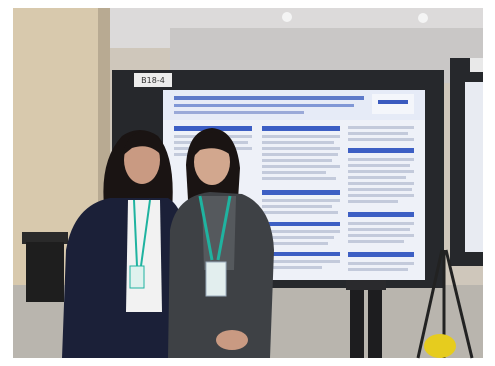 This screenshot has height=366, width=495. Describe the element at coordinates (45, 238) in the screenshot. I see `trash-bin-lid` at that location.